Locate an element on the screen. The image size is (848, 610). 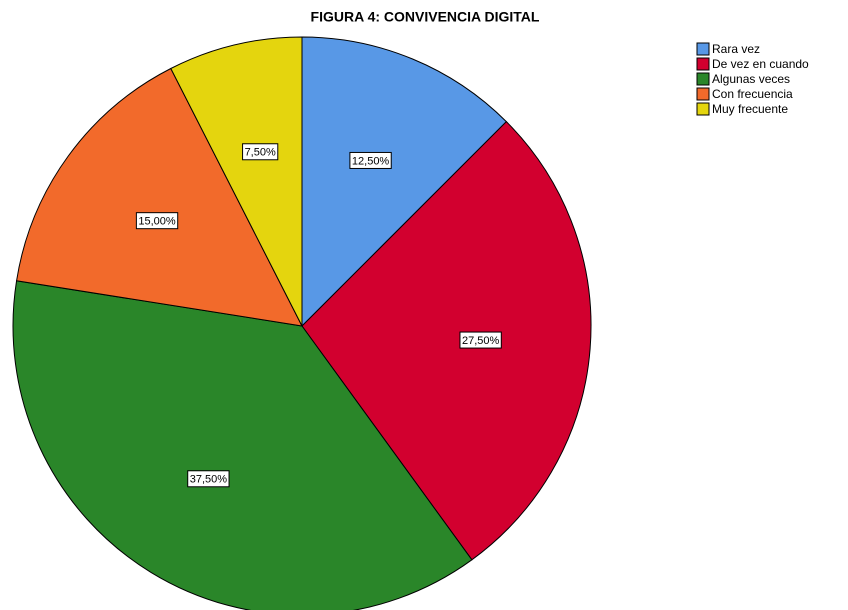
data-label: 27,50% is located at coordinates (481, 341).